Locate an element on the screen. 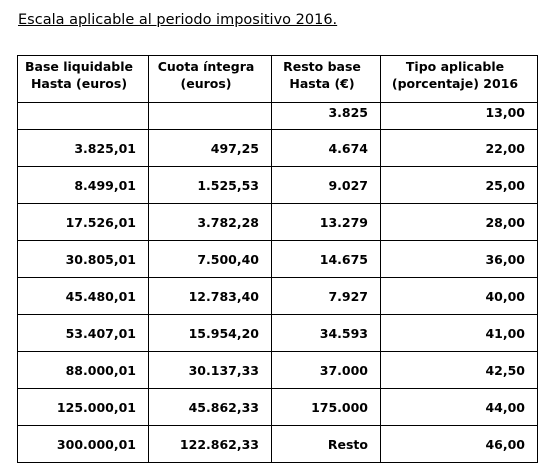  column-header: Tipo aplicable (porcentaje) 2016 is located at coordinates (459, 79).